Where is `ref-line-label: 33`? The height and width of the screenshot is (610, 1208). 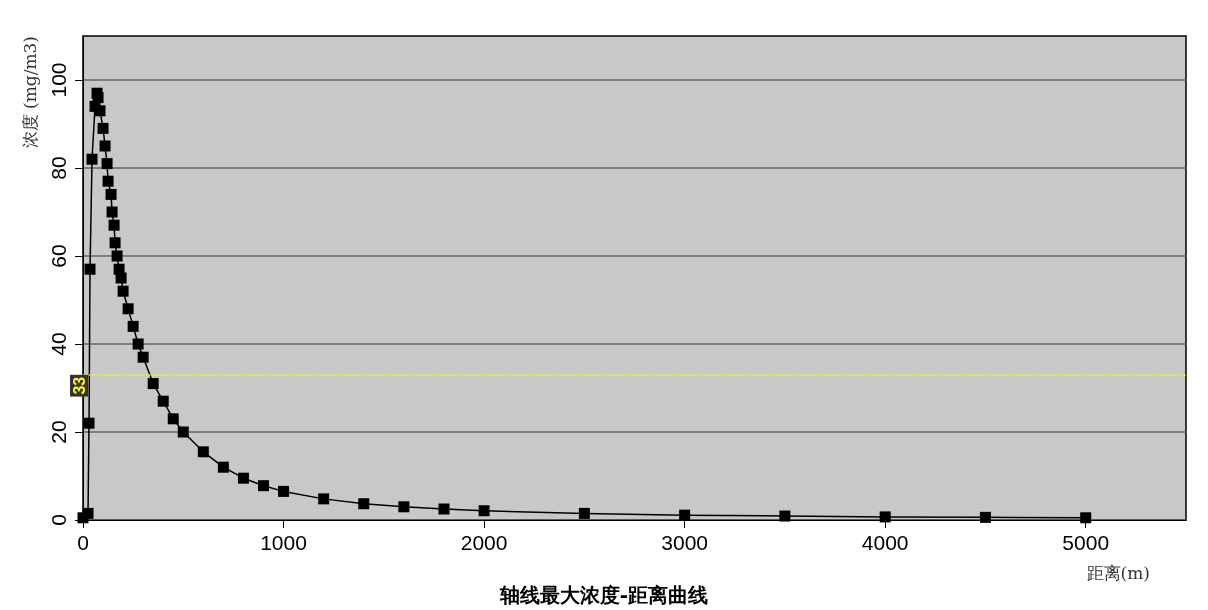 ref-line-label: 33 is located at coordinates (79, 385).